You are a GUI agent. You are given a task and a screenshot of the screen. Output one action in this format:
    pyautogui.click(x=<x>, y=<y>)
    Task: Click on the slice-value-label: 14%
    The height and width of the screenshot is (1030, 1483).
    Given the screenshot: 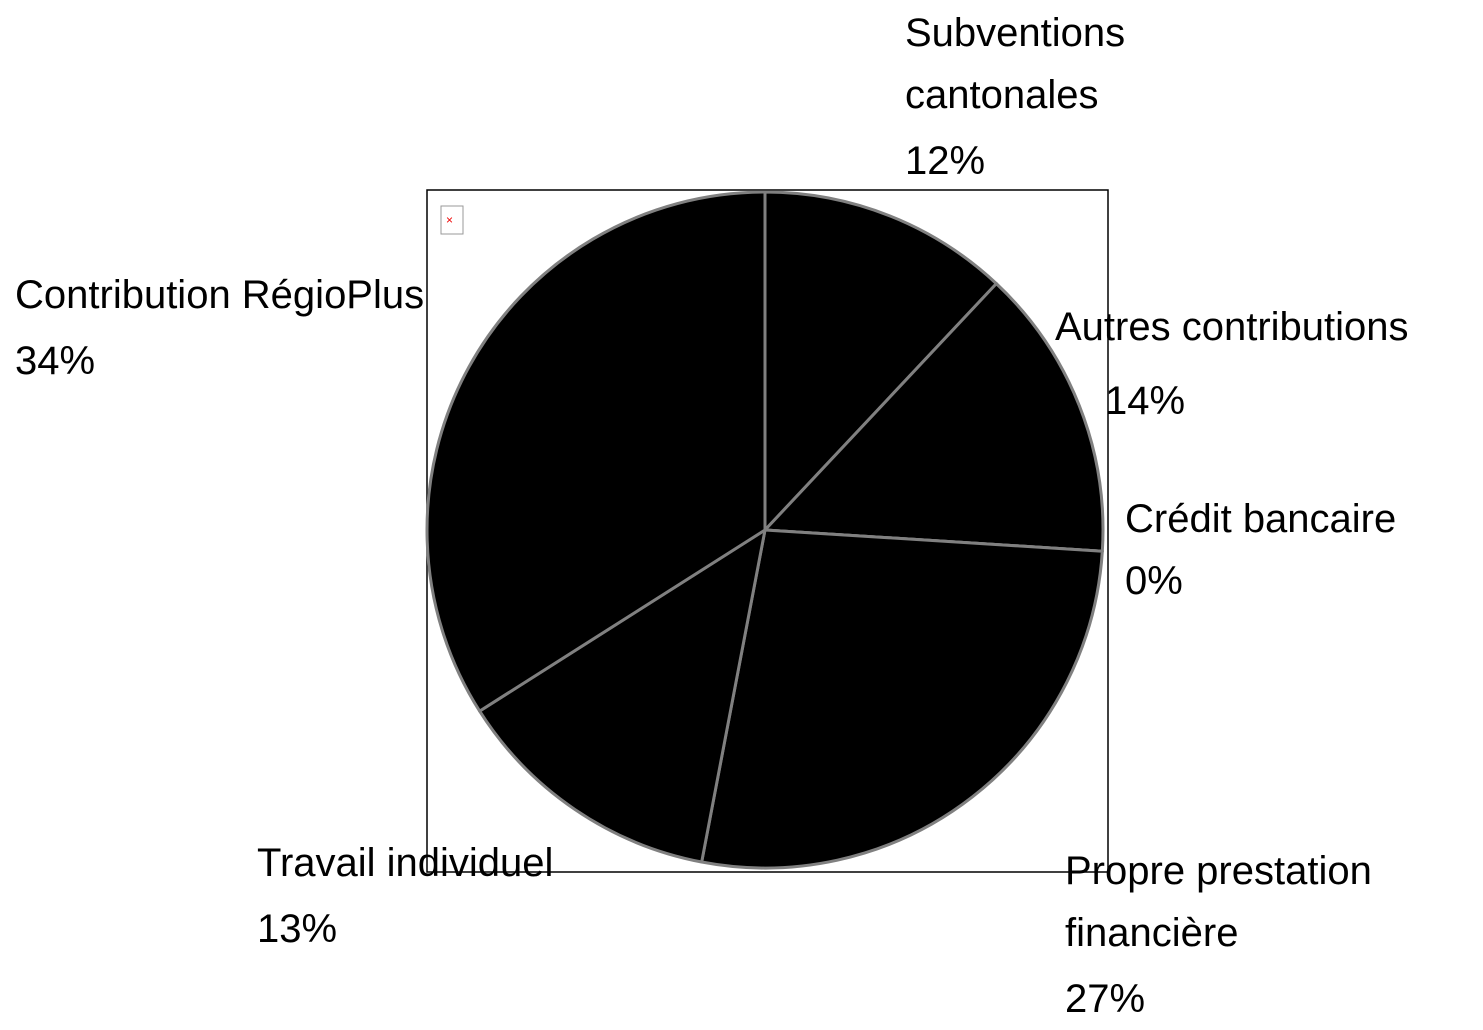 What is the action you would take?
    pyautogui.click(x=1145, y=401)
    